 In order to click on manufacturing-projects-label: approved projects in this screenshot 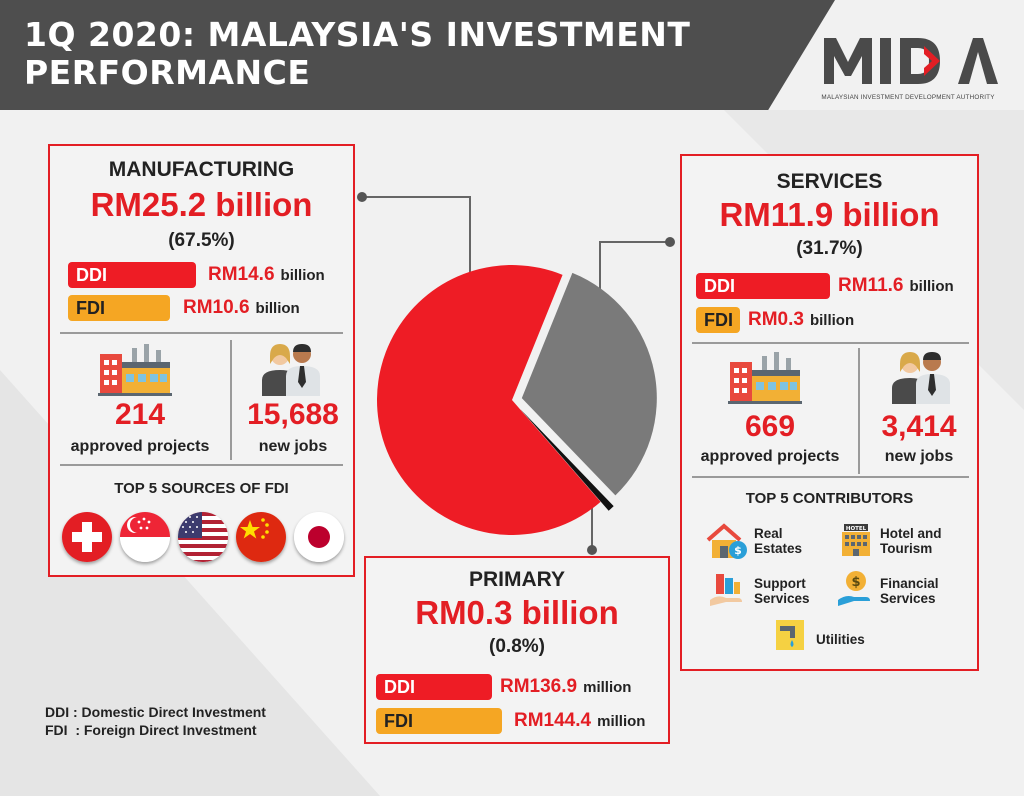, I will do `click(140, 446)`.